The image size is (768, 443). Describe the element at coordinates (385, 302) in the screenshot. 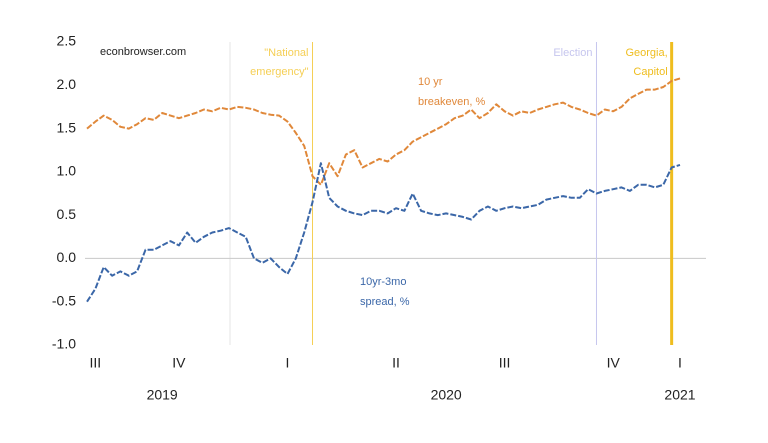

I see `series-label: spread, %` at that location.